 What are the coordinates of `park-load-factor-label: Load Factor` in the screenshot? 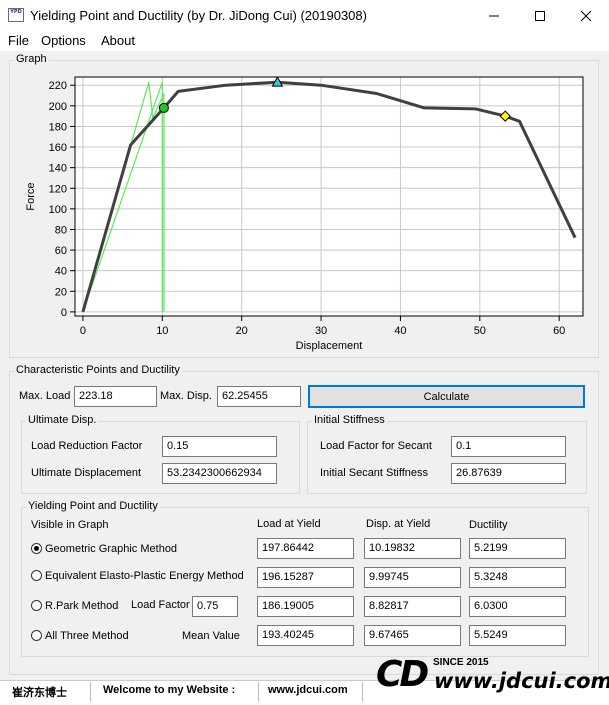 It's located at (160, 605).